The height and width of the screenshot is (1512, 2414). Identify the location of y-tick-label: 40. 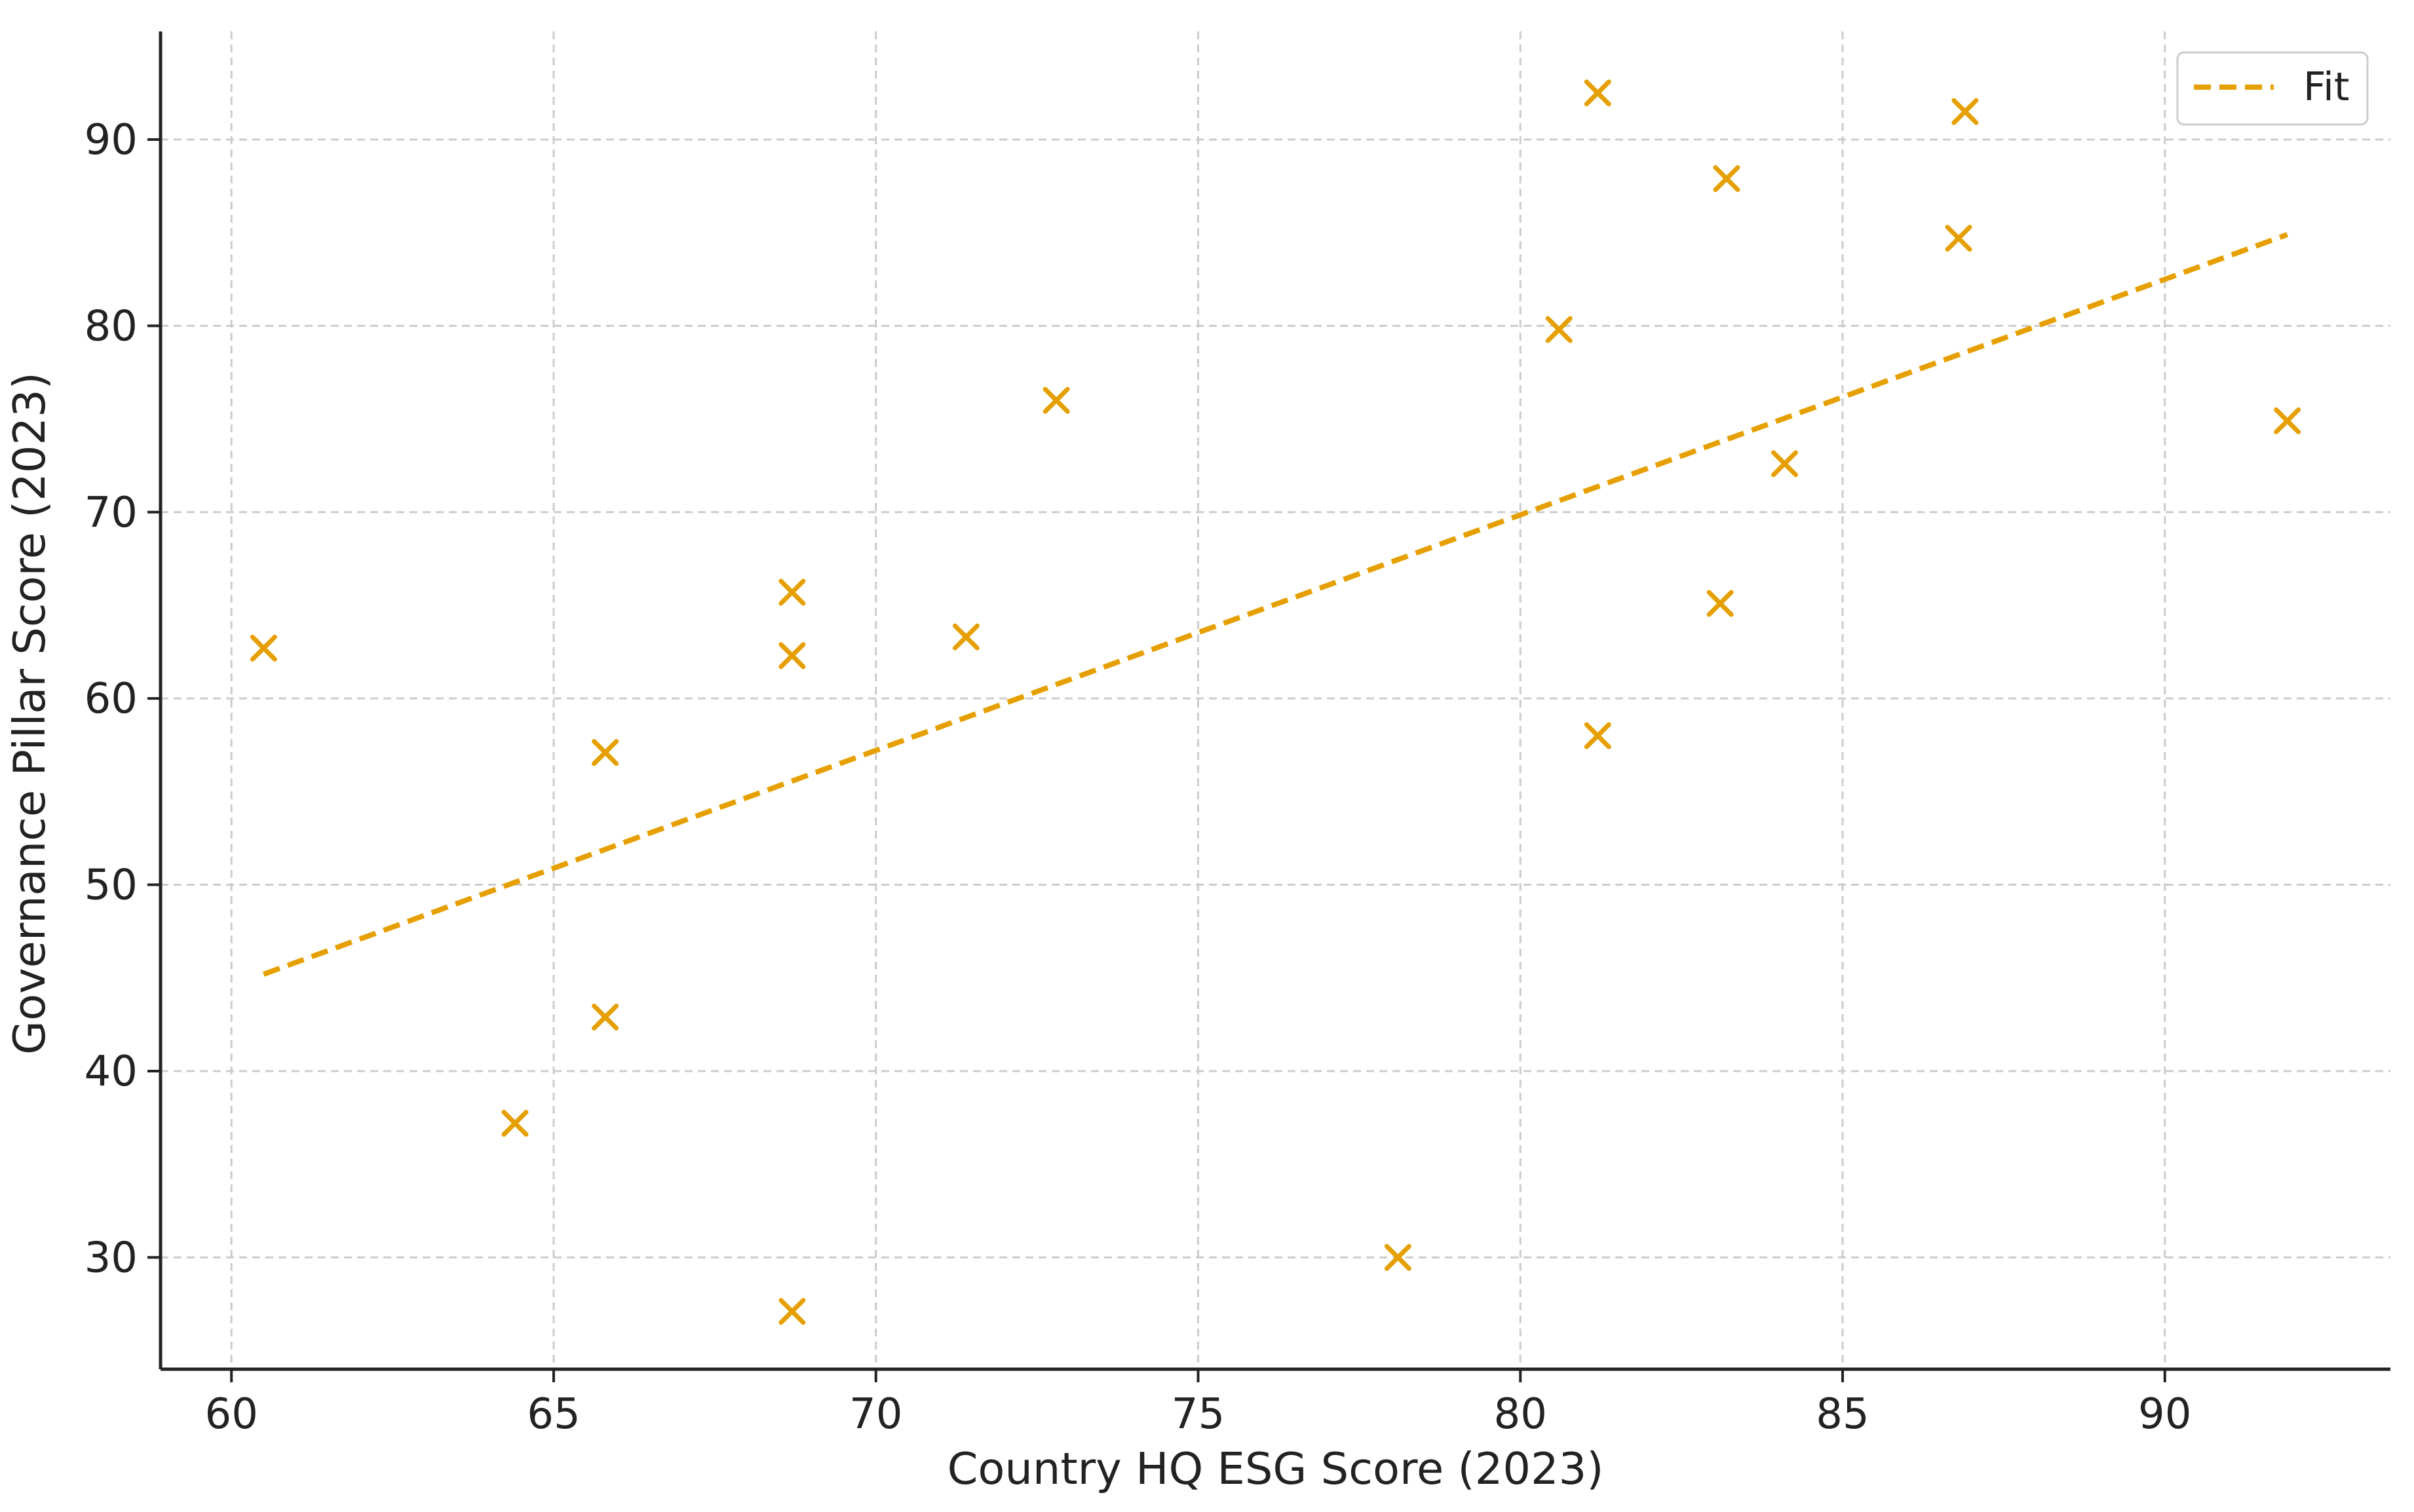
(111, 1072).